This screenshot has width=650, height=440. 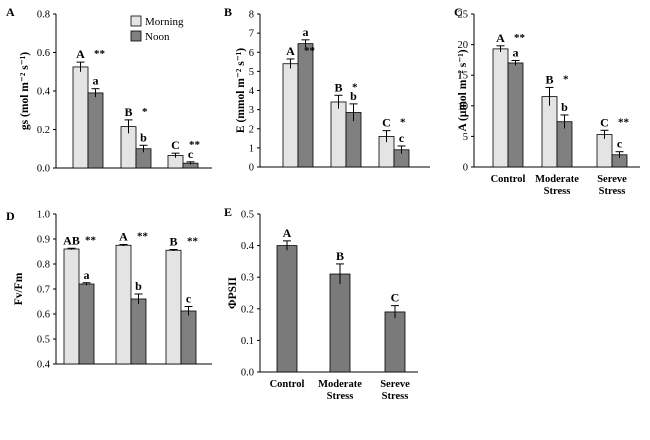 I want to click on y-tick-label: 6, so click(x=251, y=53).